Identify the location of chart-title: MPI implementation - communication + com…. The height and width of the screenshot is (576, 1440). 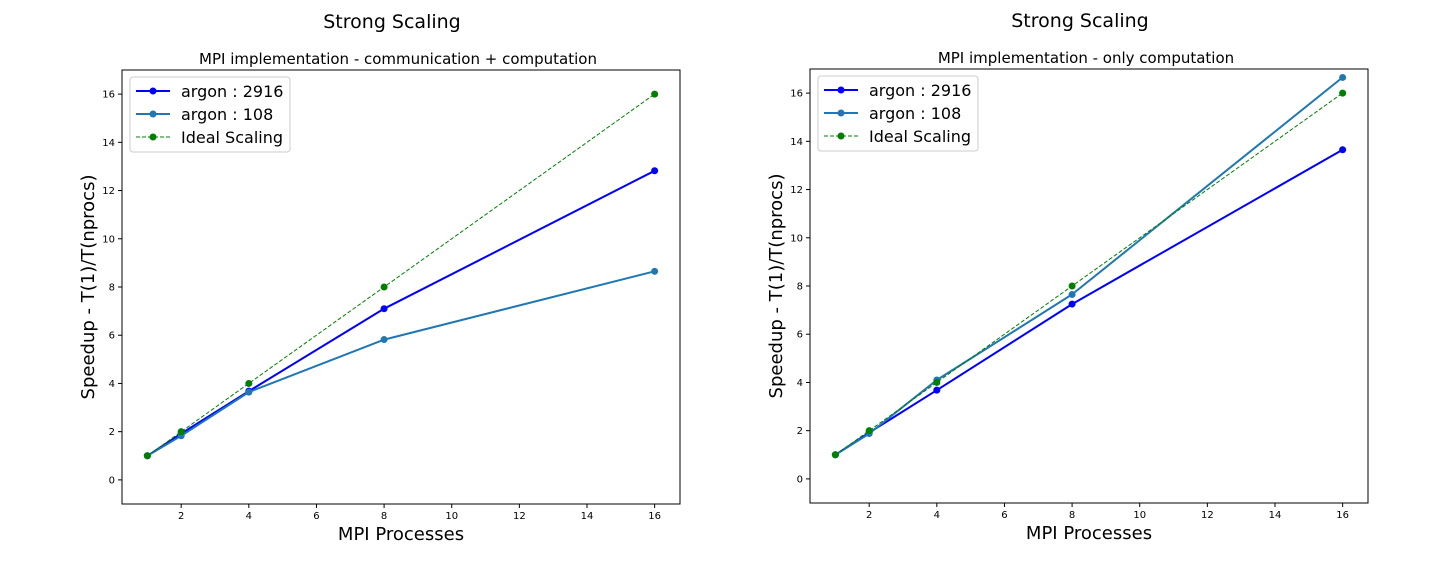
(398, 59).